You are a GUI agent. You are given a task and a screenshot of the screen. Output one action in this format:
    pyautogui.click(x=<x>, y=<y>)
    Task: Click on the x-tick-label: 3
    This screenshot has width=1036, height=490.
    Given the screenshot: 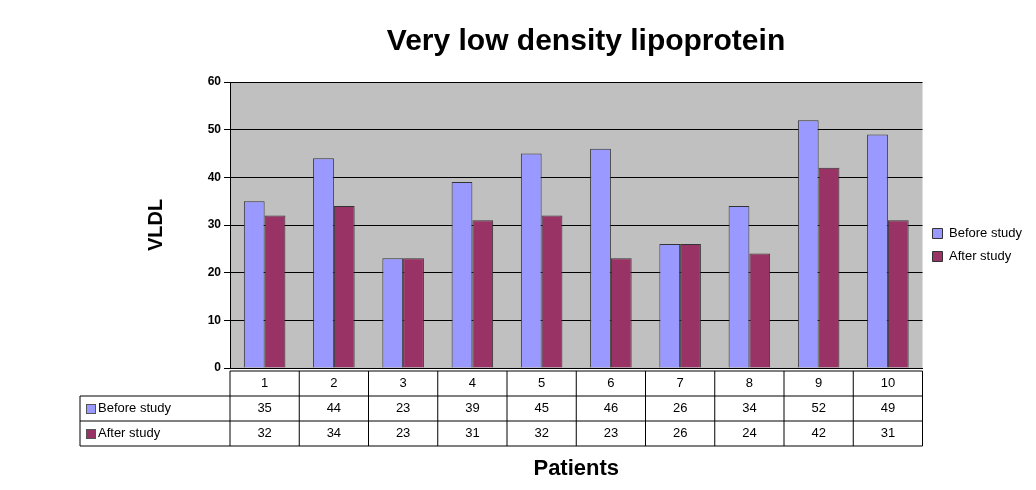 What is the action you would take?
    pyautogui.click(x=403, y=383)
    